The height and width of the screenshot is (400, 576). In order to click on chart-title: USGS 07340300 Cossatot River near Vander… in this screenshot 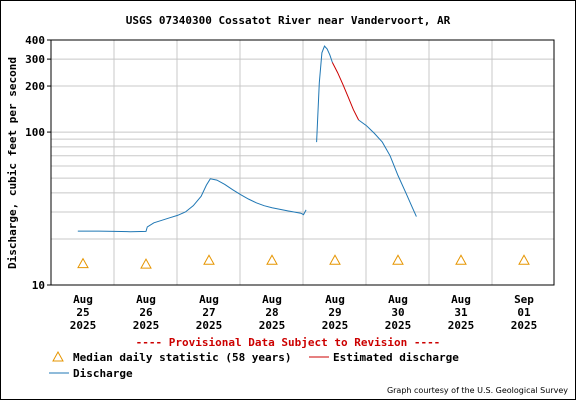, I will do `click(288, 20)`.